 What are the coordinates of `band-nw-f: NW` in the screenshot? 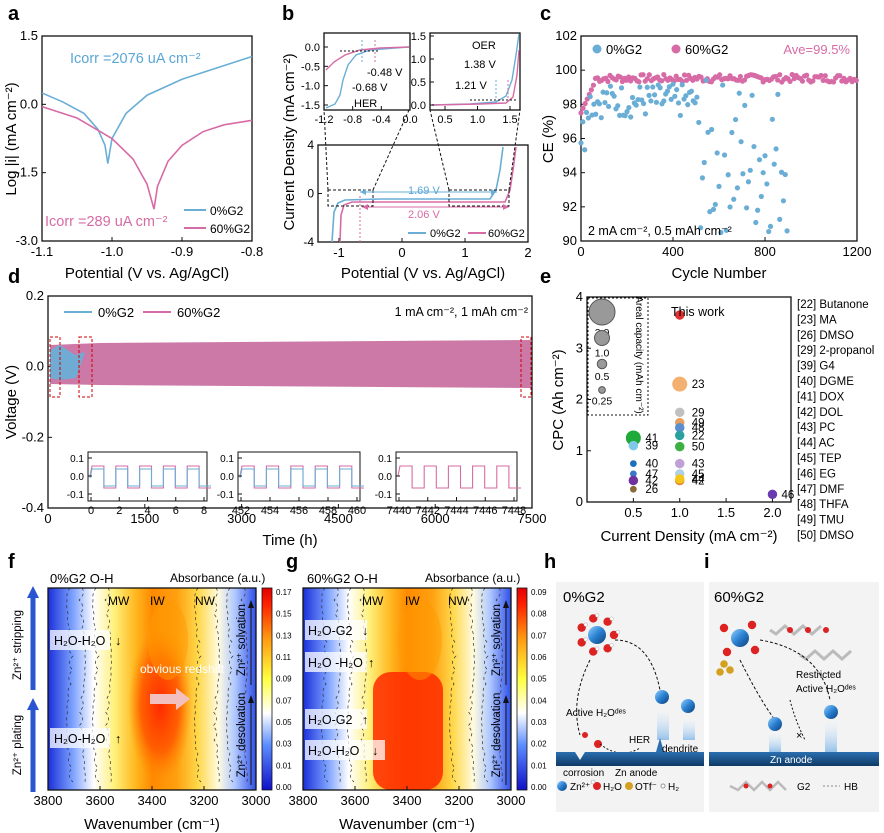 It's located at (205, 601).